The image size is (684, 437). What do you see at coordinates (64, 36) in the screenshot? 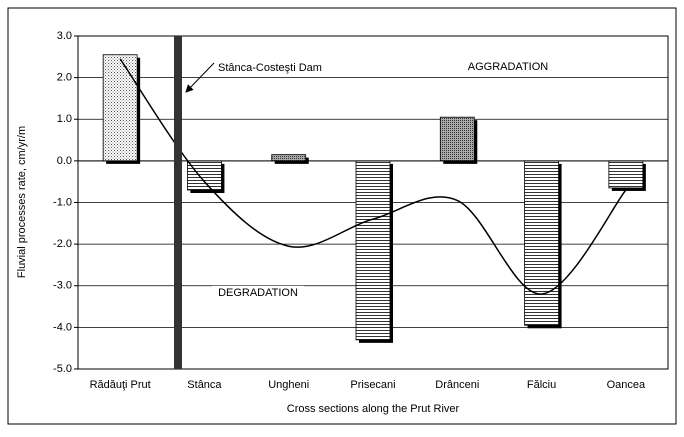
I see `y-tick-label: 3.0` at bounding box center [64, 36].